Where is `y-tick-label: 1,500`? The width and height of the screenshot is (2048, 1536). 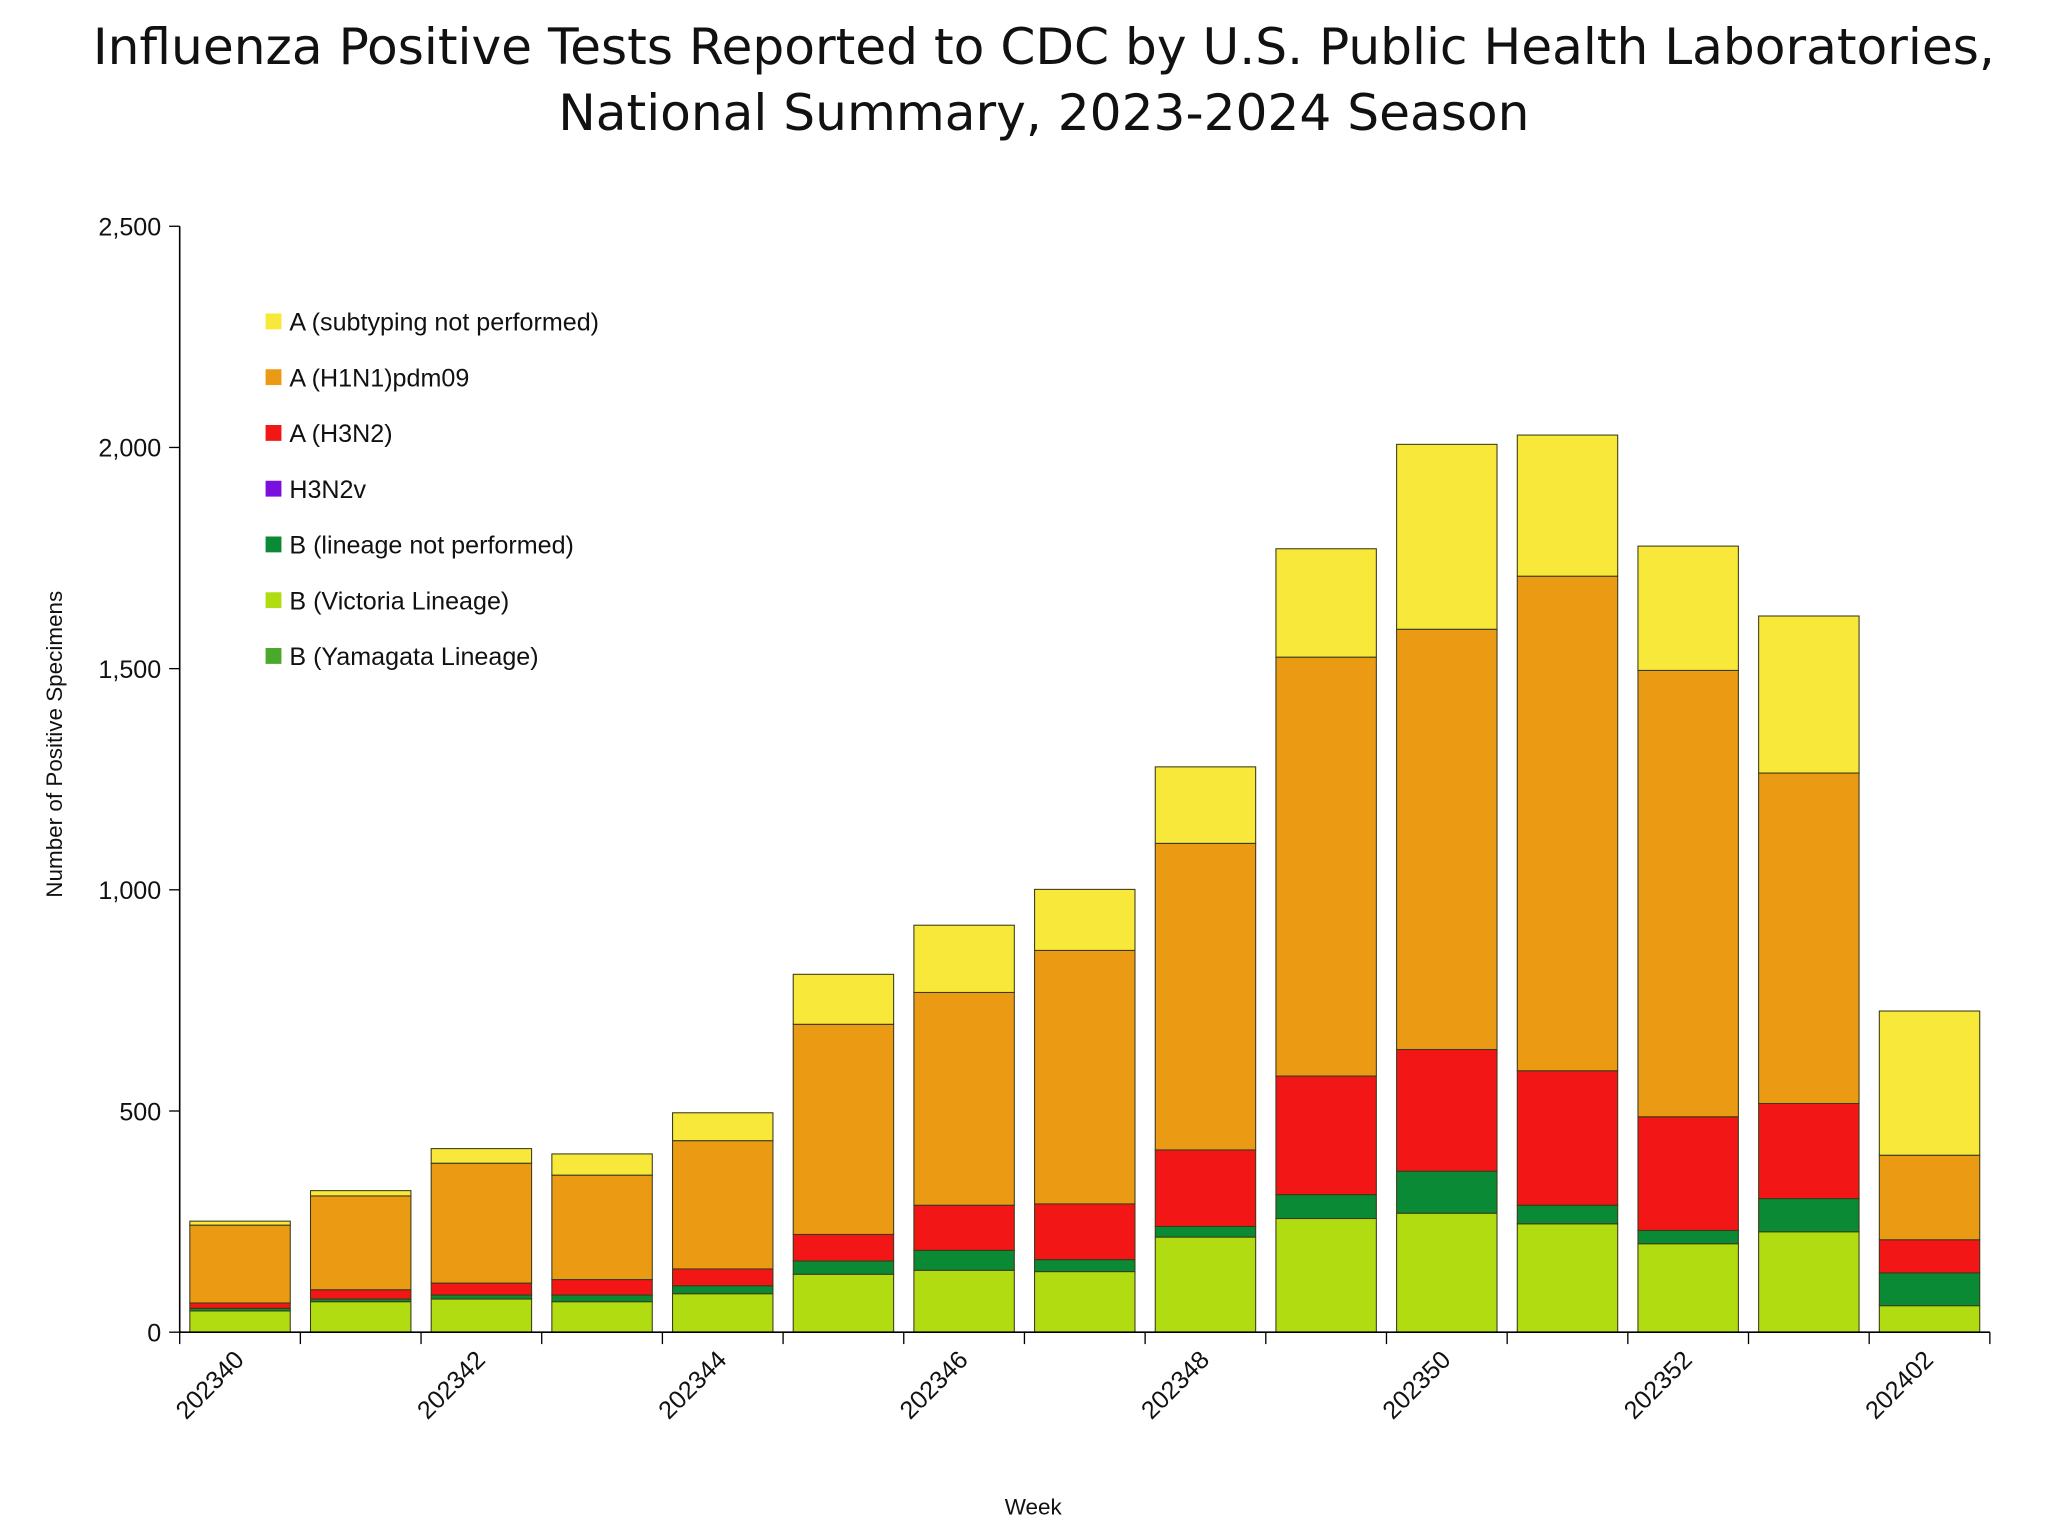 y-tick-label: 1,500 is located at coordinates (129, 670).